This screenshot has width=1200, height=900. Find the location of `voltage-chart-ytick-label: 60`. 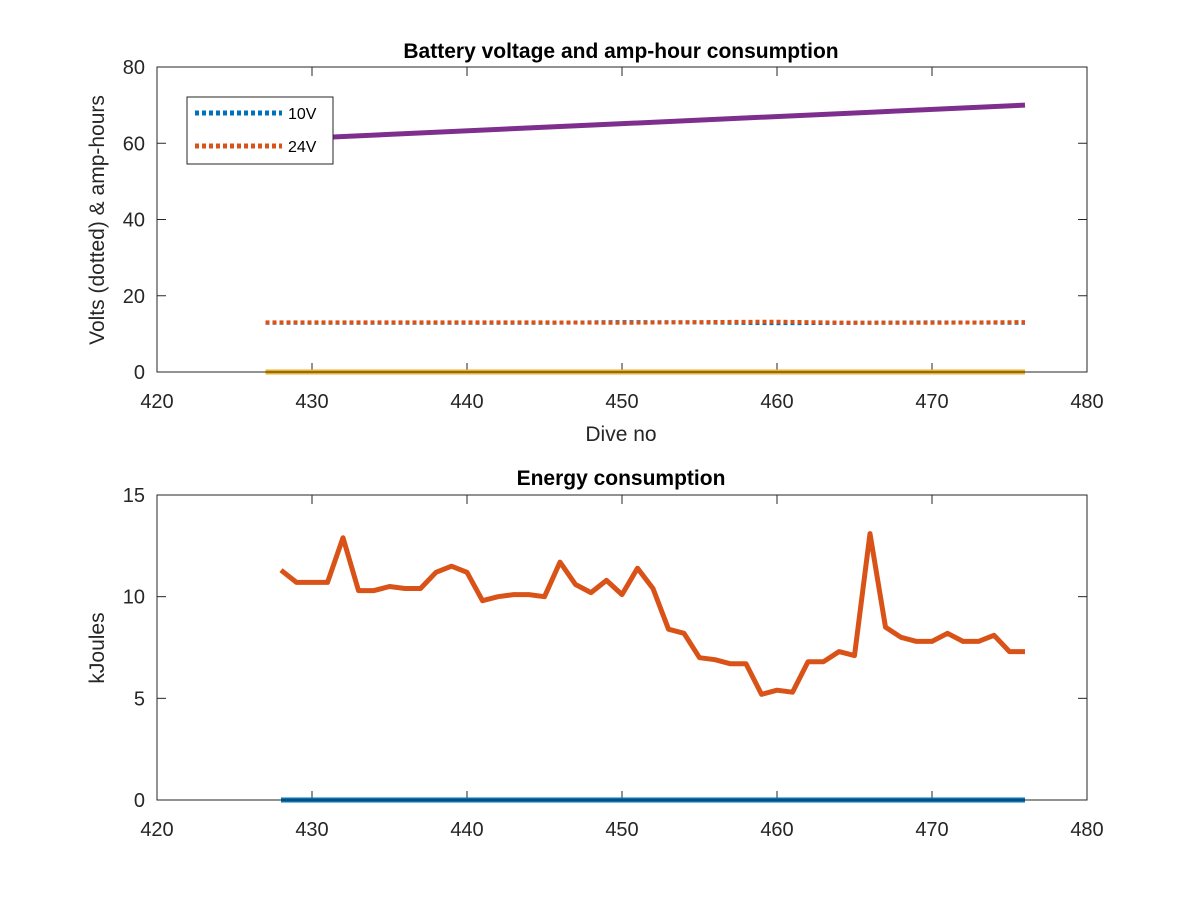

voltage-chart-ytick-label: 60 is located at coordinates (134, 144).